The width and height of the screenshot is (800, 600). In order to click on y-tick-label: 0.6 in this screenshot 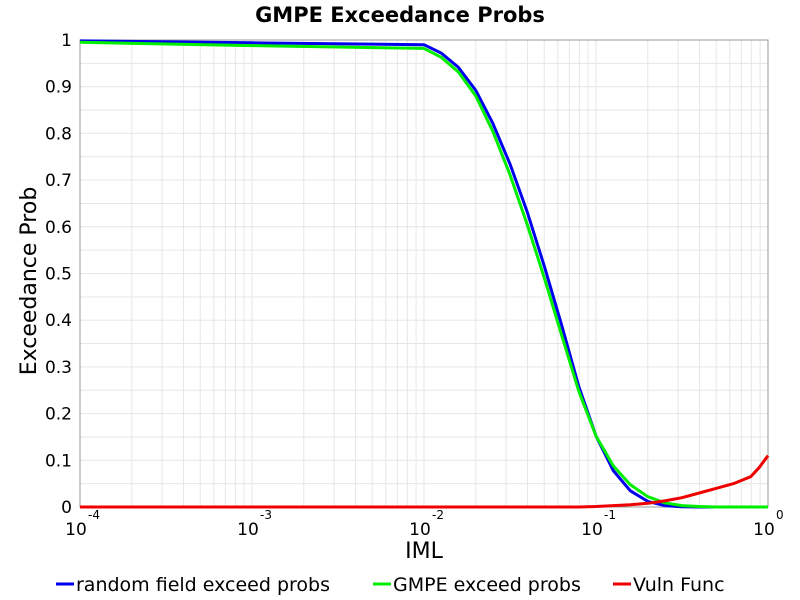, I will do `click(58, 228)`.